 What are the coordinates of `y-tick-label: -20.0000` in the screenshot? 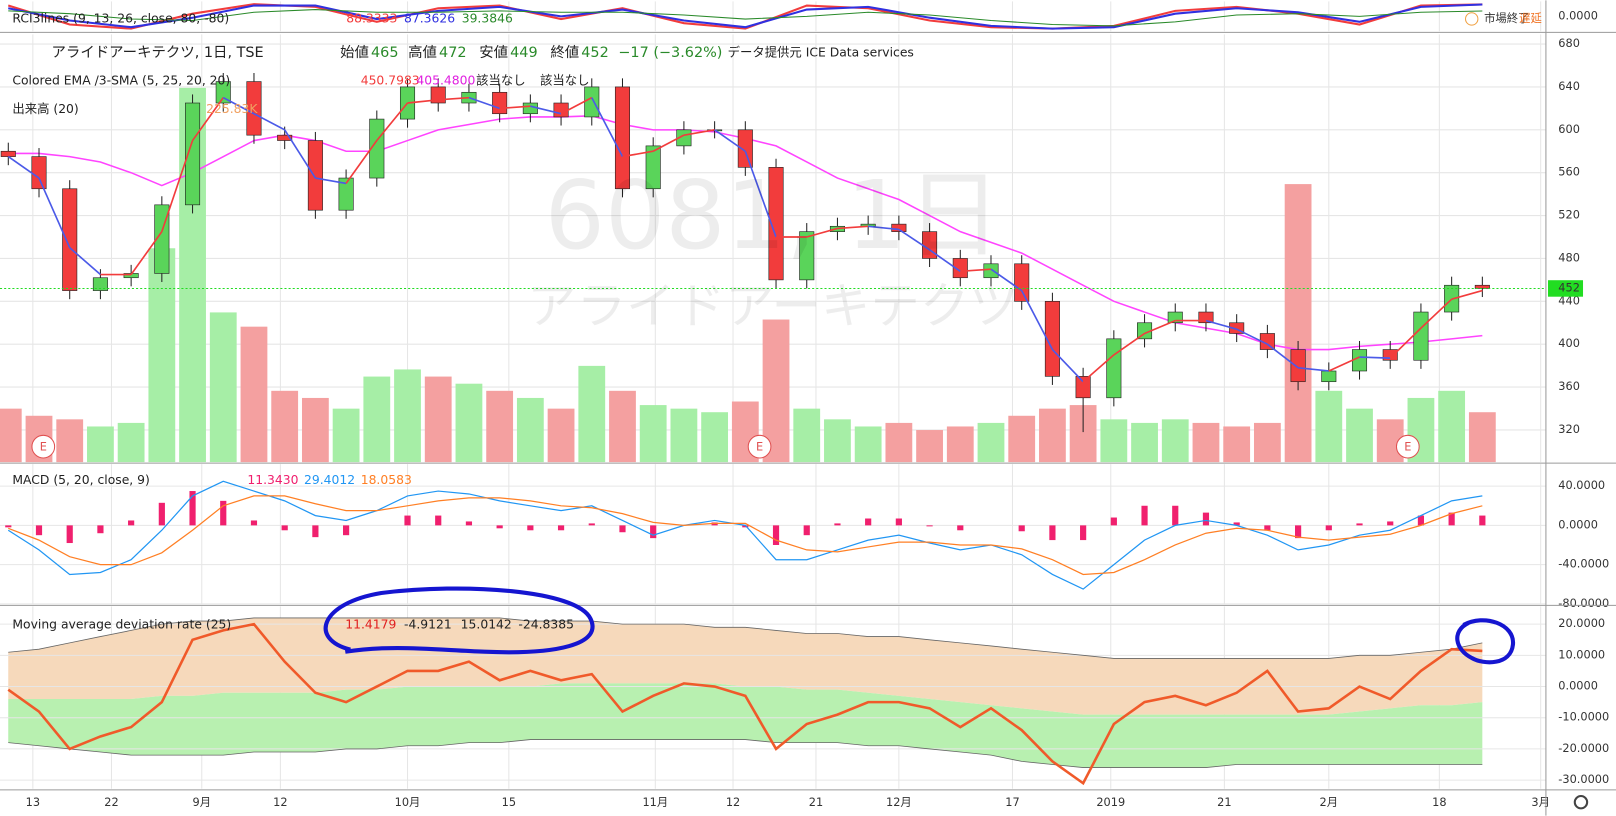 It's located at (1583, 748).